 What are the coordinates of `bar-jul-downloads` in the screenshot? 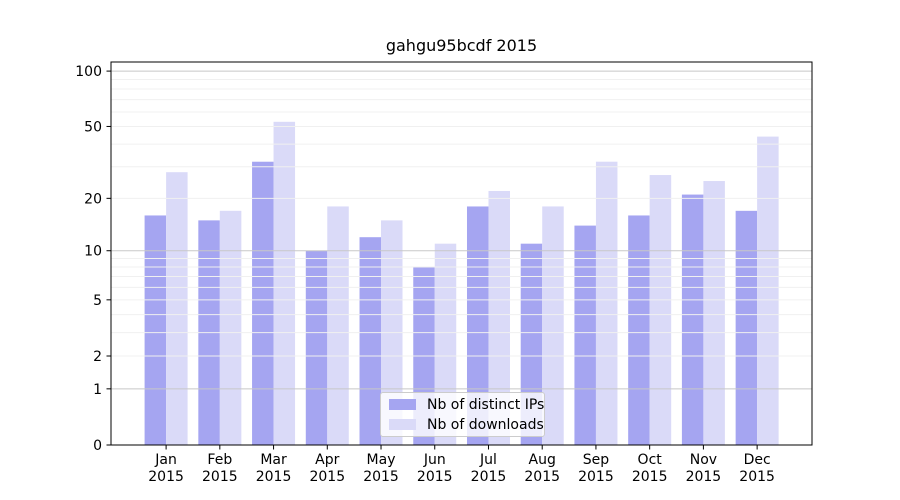 It's located at (499, 317).